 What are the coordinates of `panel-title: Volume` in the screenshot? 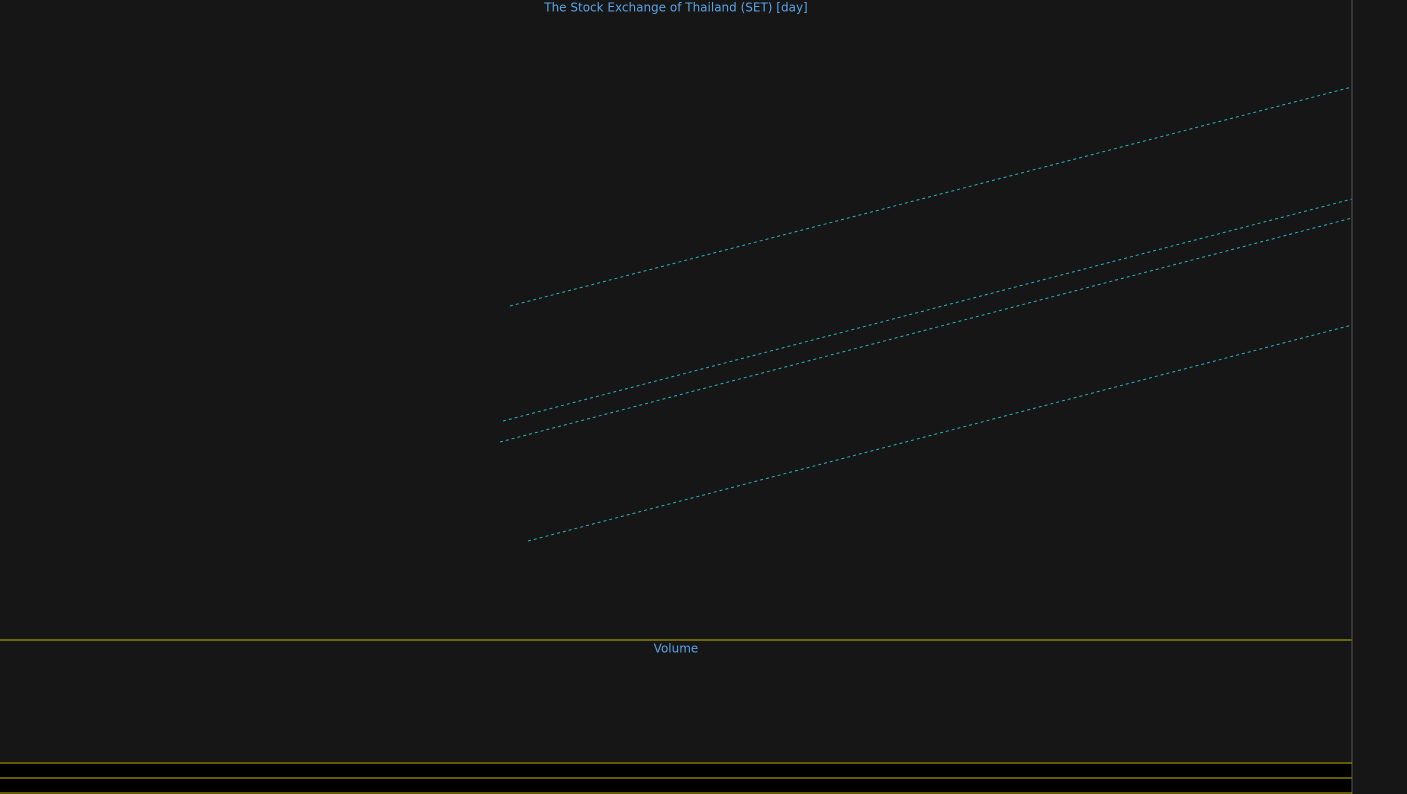 It's located at (676, 649).